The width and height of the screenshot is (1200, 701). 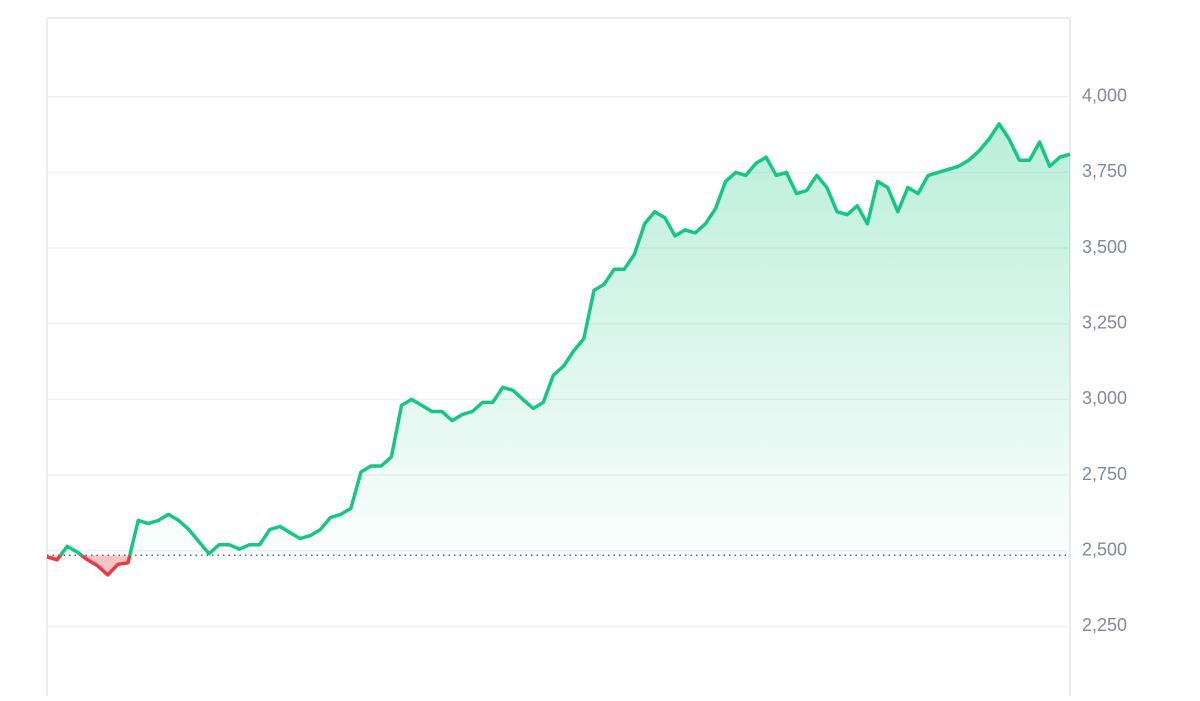 I want to click on y-tick-label: 3,500, so click(x=1104, y=247).